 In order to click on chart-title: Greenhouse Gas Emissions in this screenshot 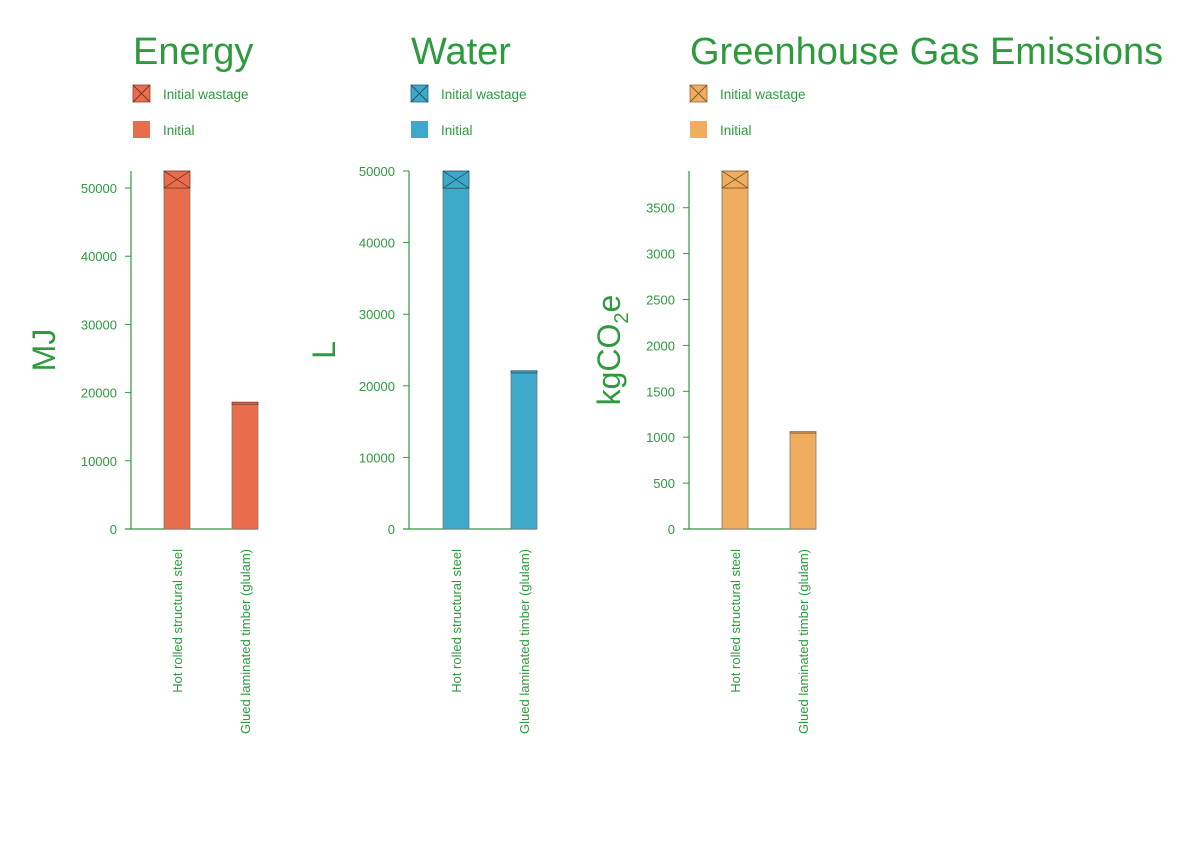, I will do `click(926, 52)`.